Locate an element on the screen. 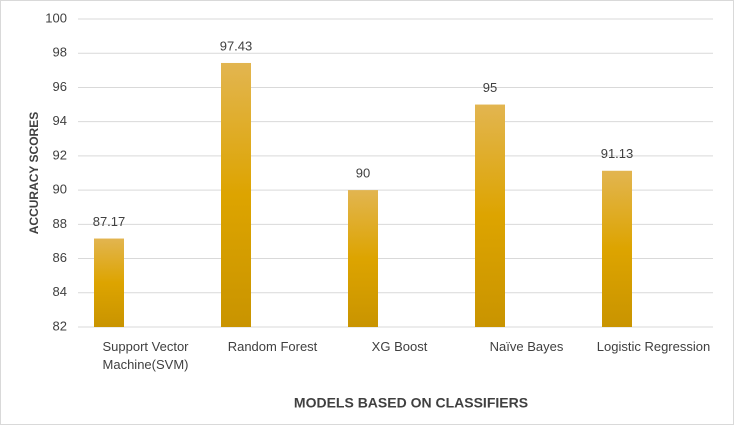 Image resolution: width=736 pixels, height=427 pixels. x-tick-label: Support Vector Machine(SVM) is located at coordinates (145, 355).